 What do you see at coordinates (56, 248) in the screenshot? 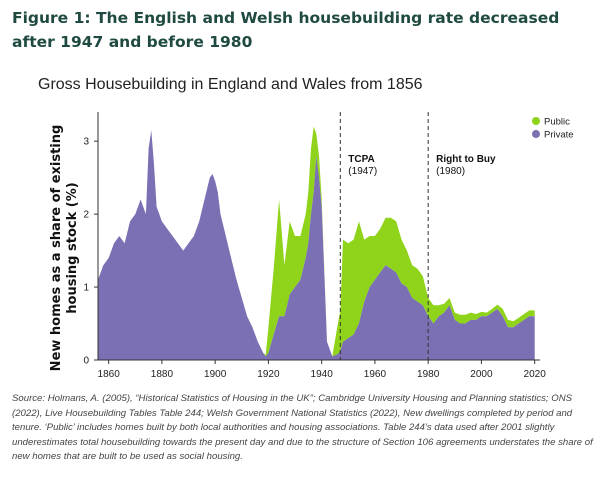
I see `y-axis-label-line-1: New homes as a share of existing` at bounding box center [56, 248].